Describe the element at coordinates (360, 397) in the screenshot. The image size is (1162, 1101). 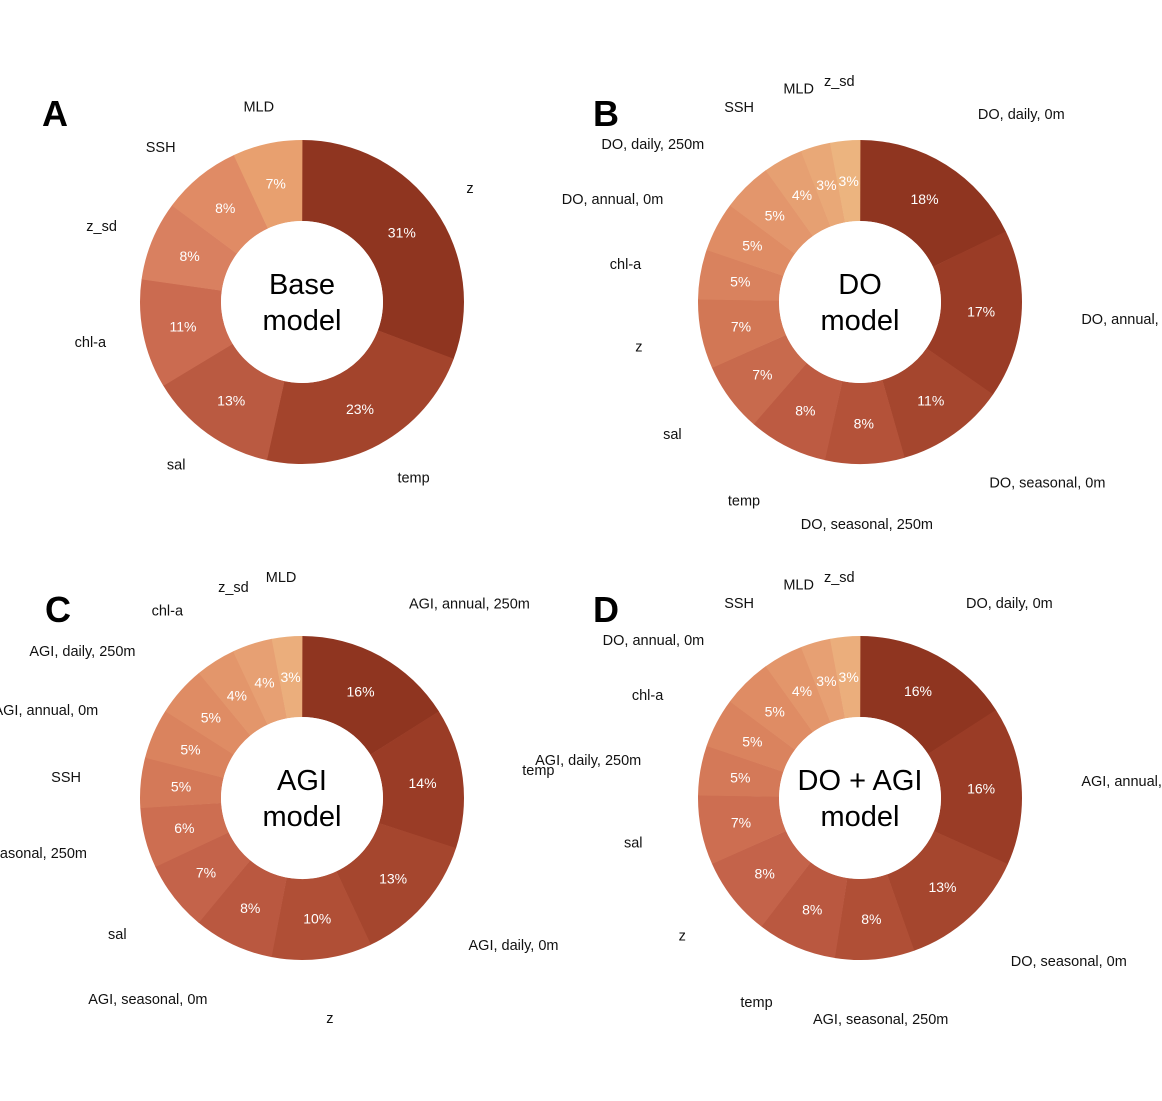
I see `donut-slice-temp` at that location.